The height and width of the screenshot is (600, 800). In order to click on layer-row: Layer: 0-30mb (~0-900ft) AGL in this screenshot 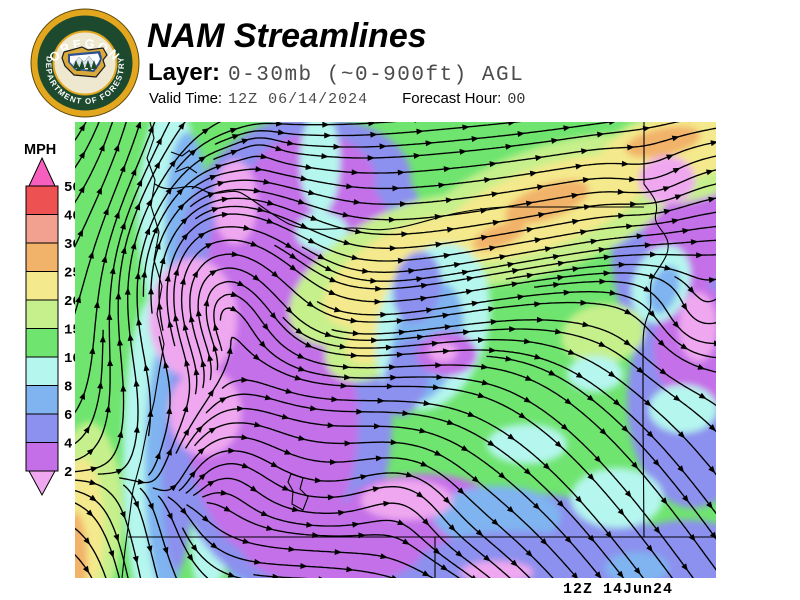, I will do `click(336, 73)`.